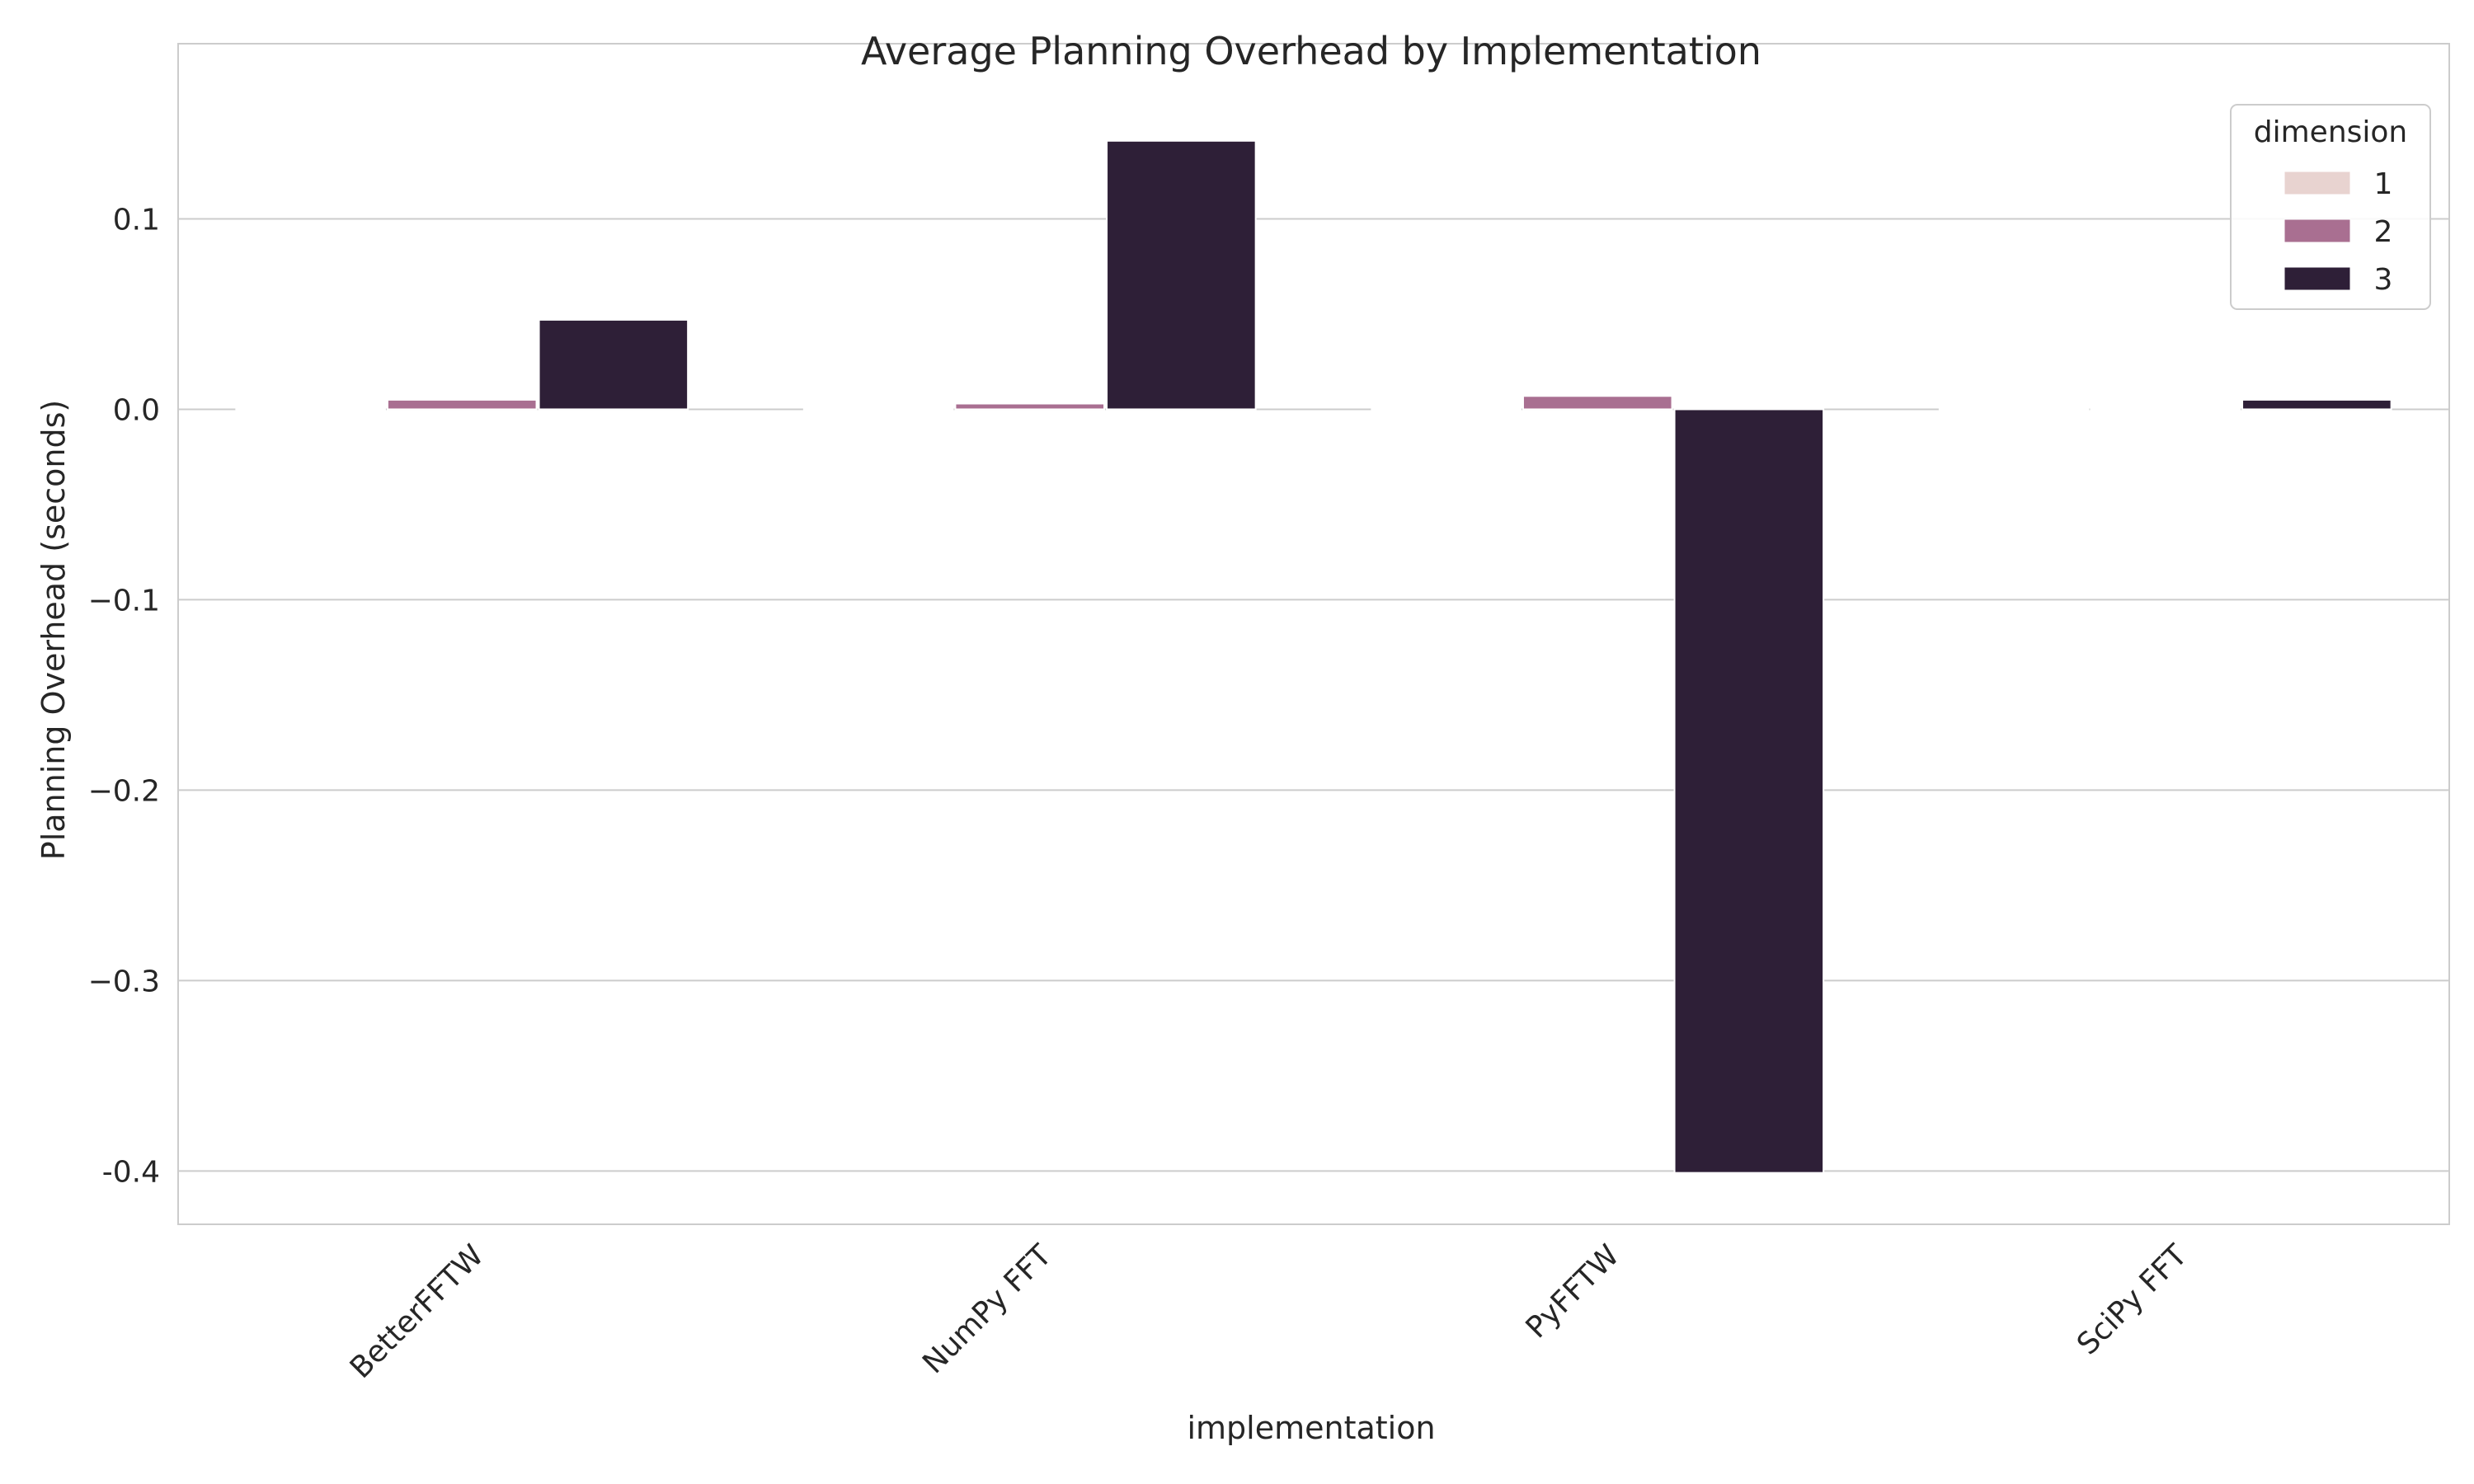  Describe the element at coordinates (124, 981) in the screenshot. I see `y-tick-label: −0.3` at that location.